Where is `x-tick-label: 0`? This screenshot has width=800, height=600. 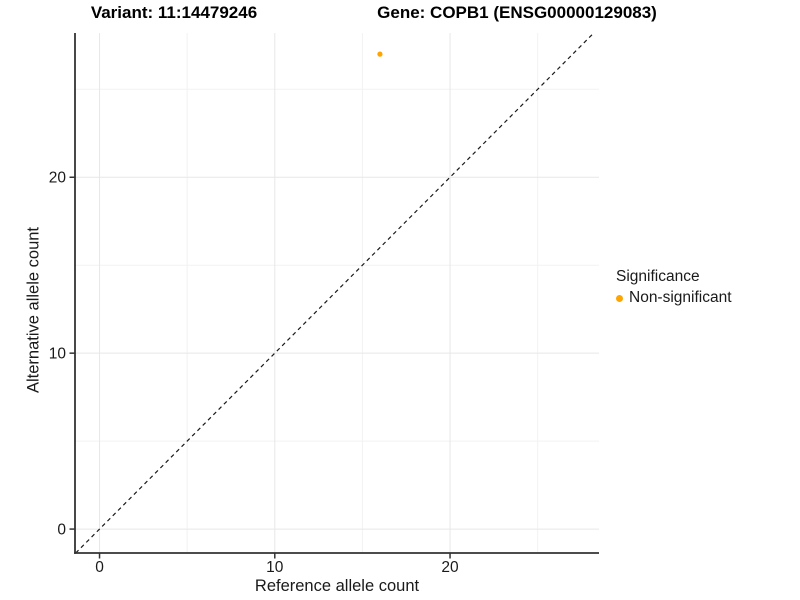
x-tick-label: 0 is located at coordinates (99, 567).